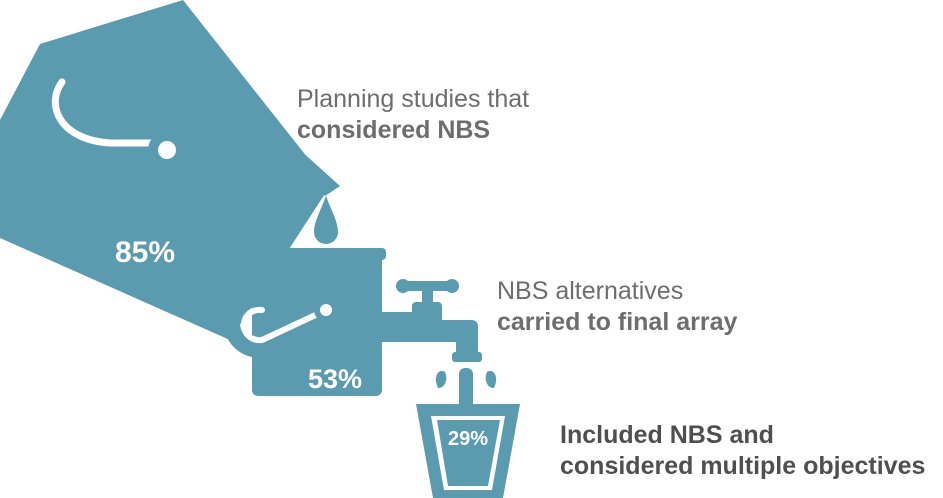 The width and height of the screenshot is (943, 498). What do you see at coordinates (394, 130) in the screenshot?
I see `step-1-label-line2: considered NBS` at bounding box center [394, 130].